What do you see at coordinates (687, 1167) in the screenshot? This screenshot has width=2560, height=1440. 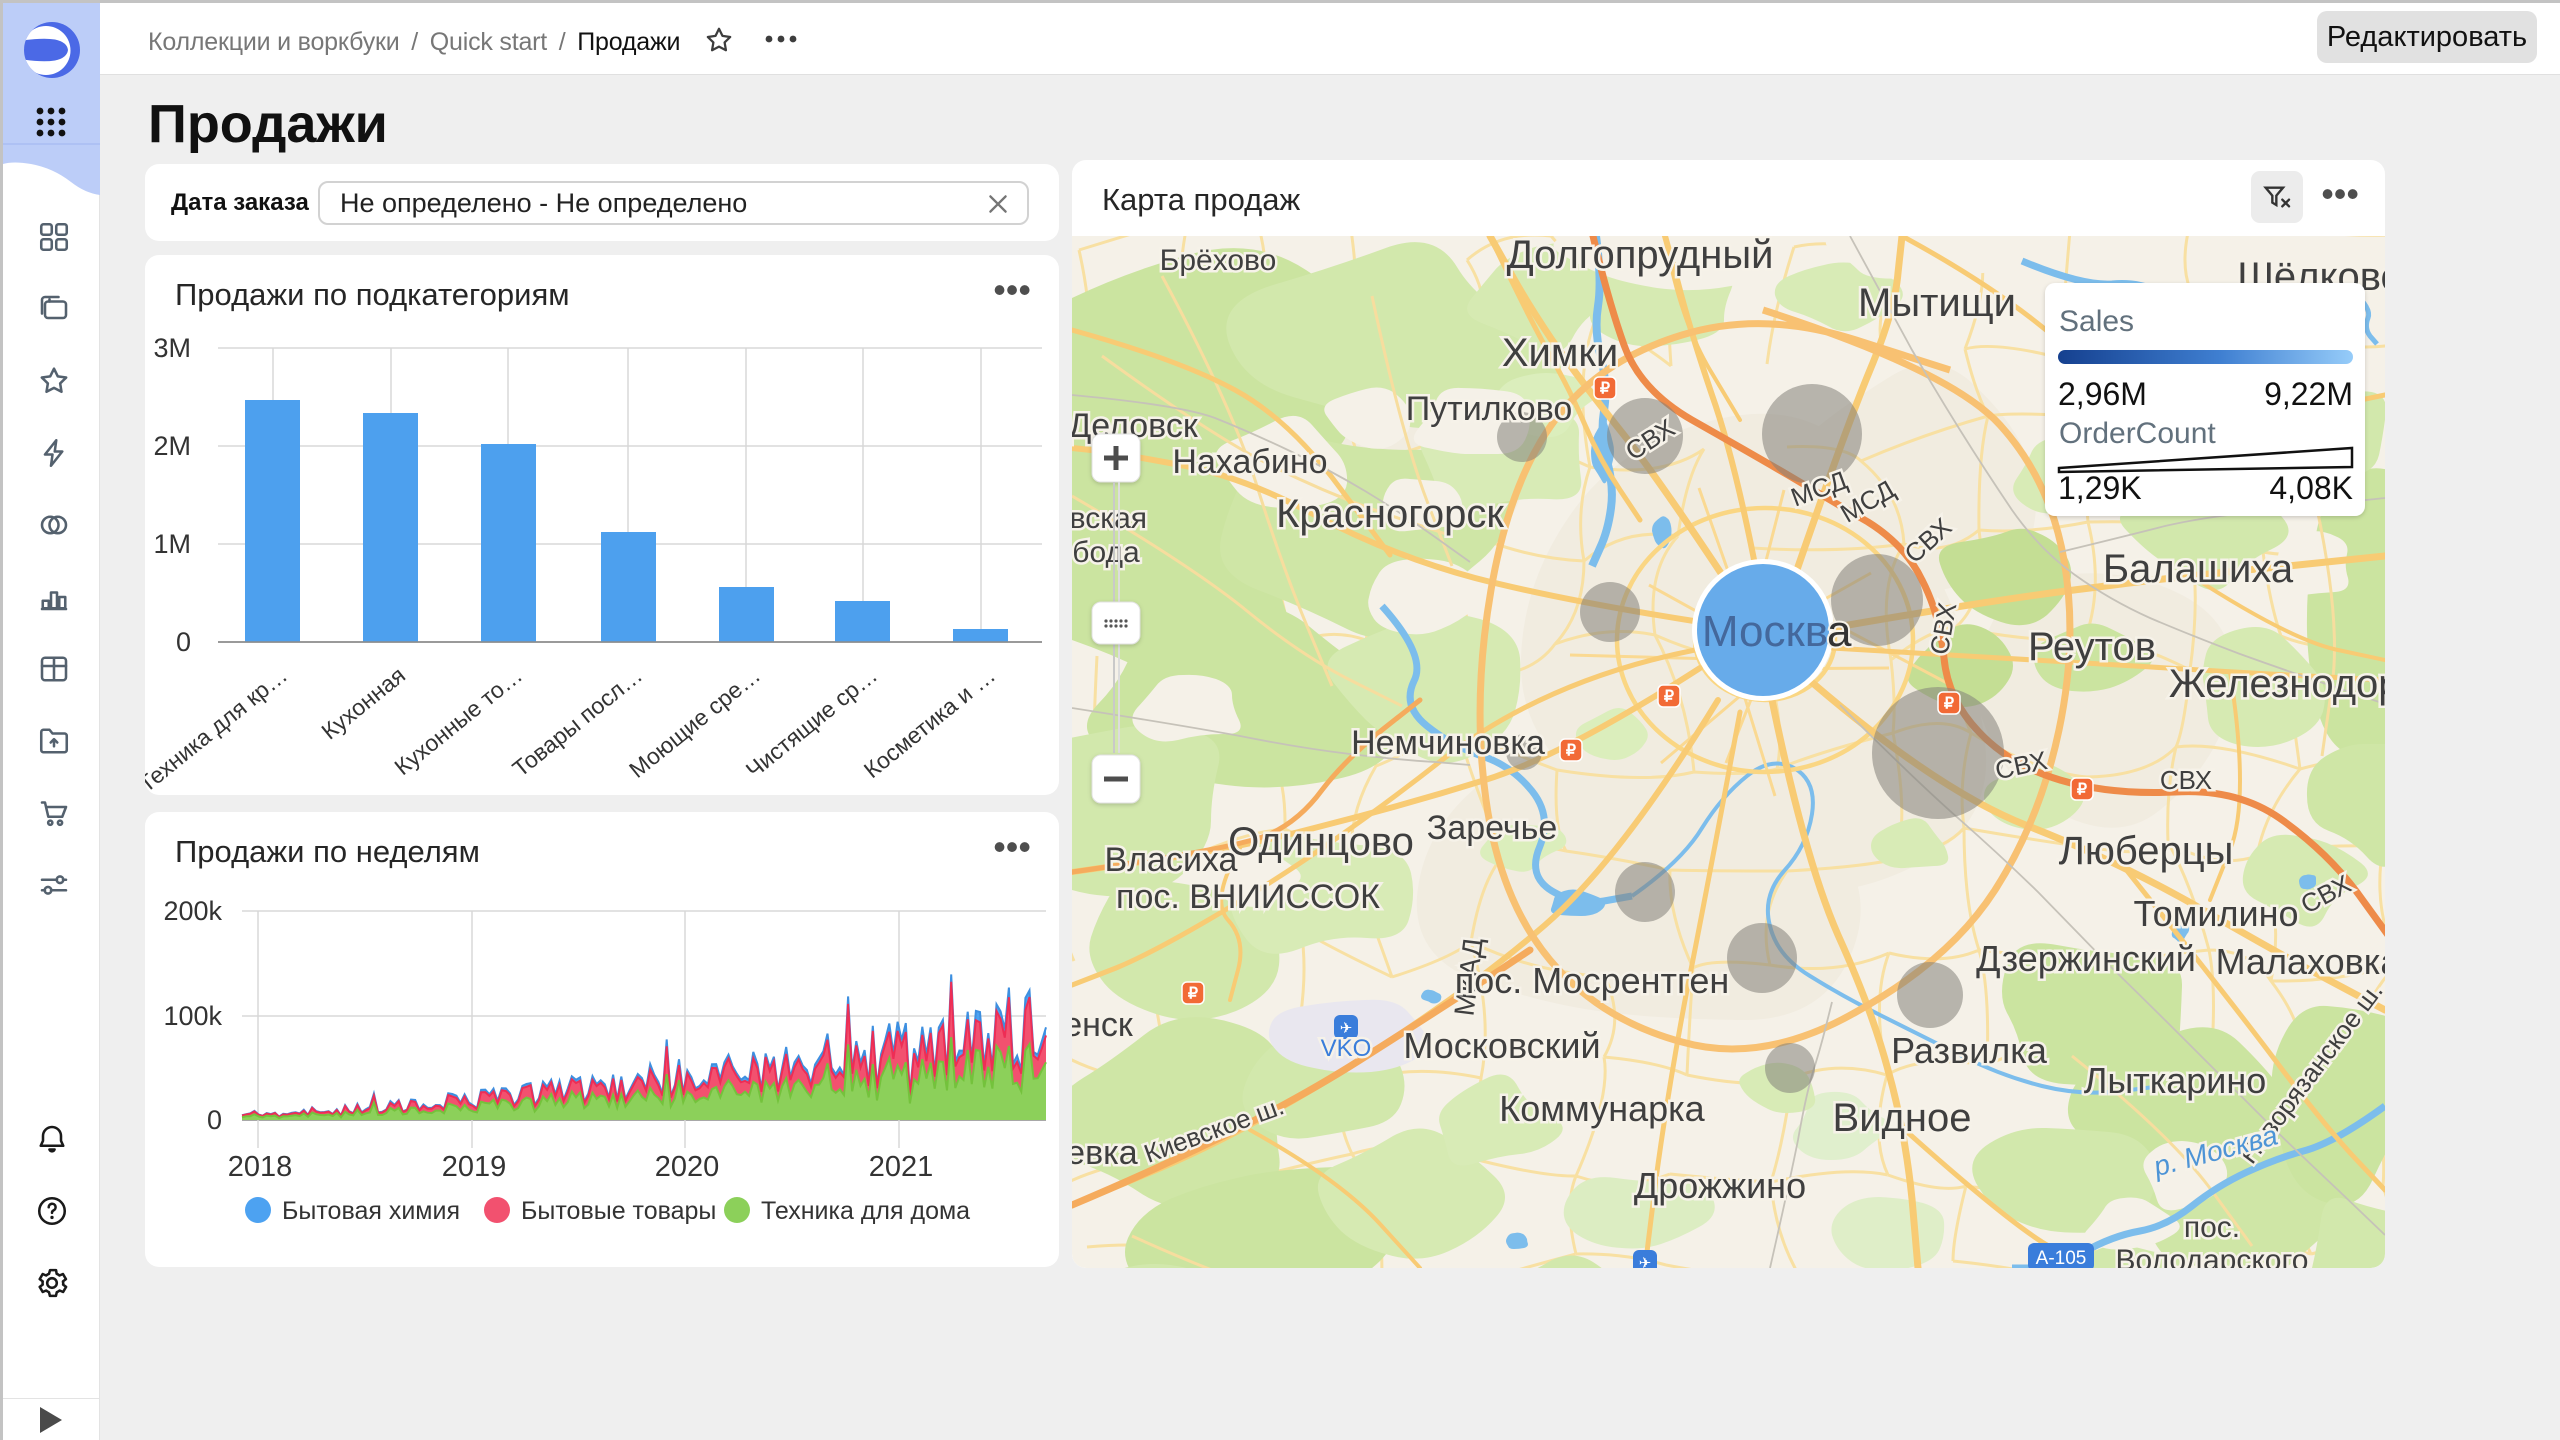 I see `svg-text: 2020` at bounding box center [687, 1167].